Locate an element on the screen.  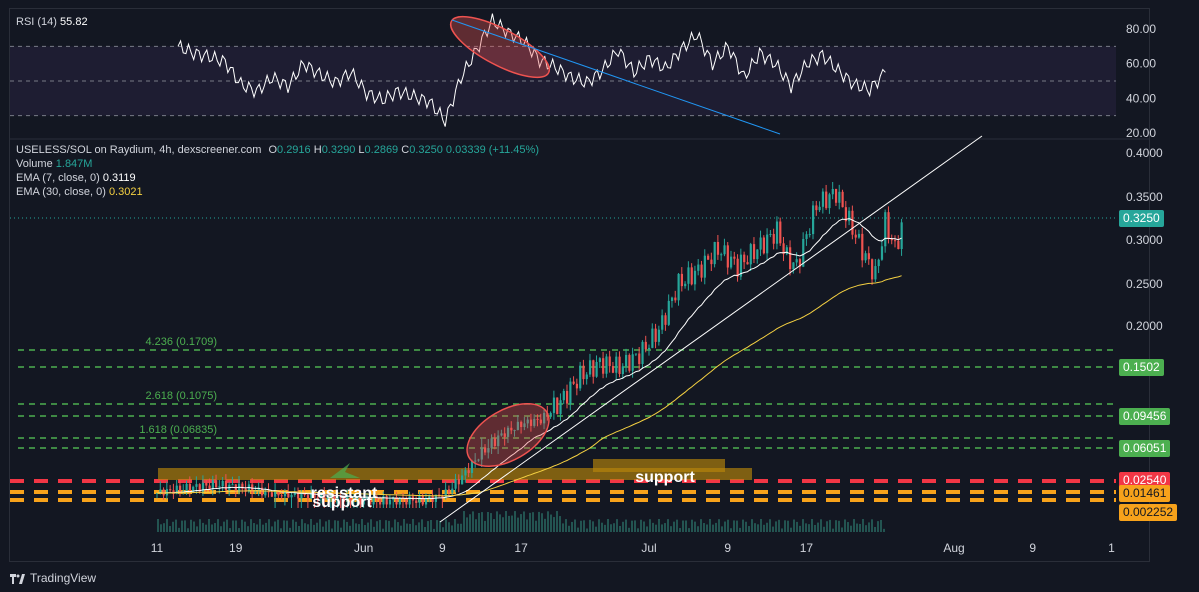
ema30-value: 0.3021 is located at coordinates (125, 192).